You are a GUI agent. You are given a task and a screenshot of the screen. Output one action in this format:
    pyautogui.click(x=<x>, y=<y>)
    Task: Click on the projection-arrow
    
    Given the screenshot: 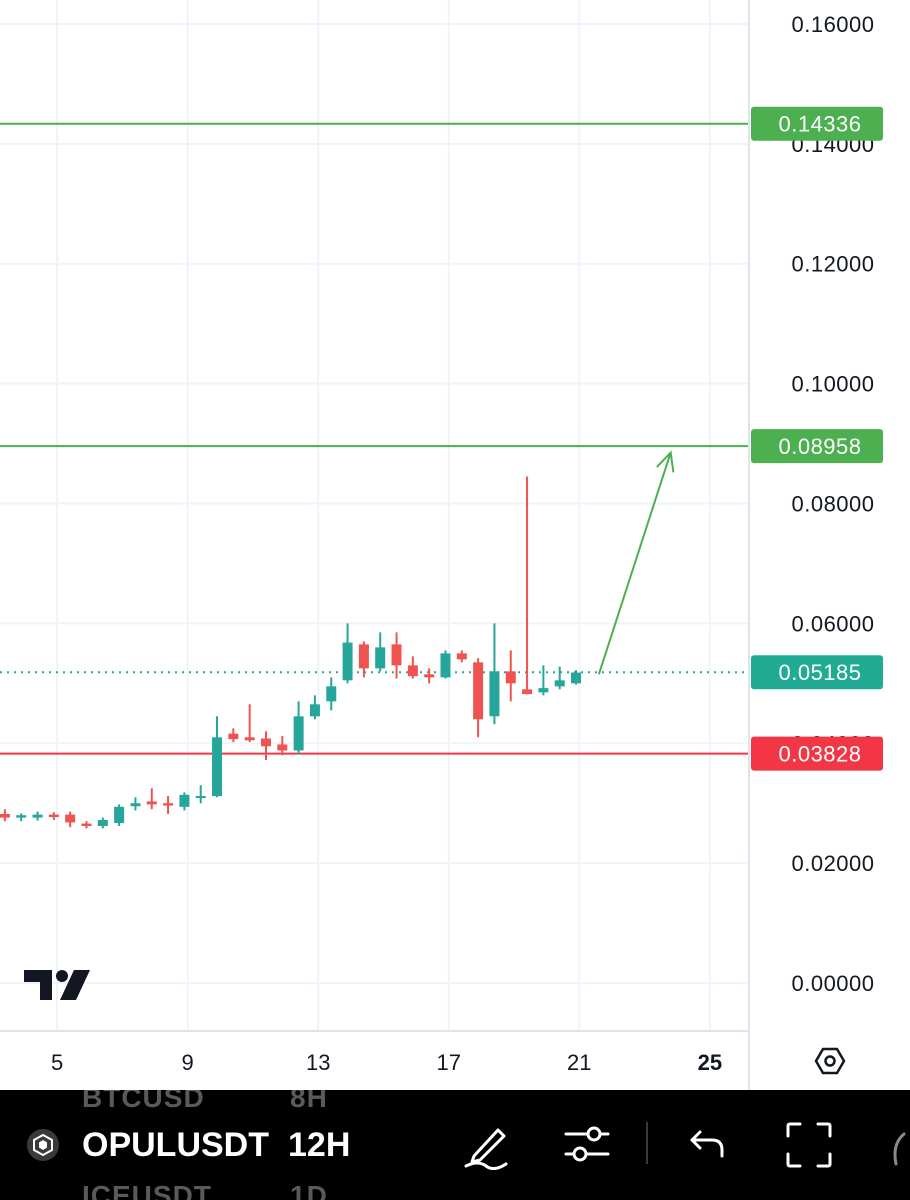 What is the action you would take?
    pyautogui.click(x=636, y=562)
    